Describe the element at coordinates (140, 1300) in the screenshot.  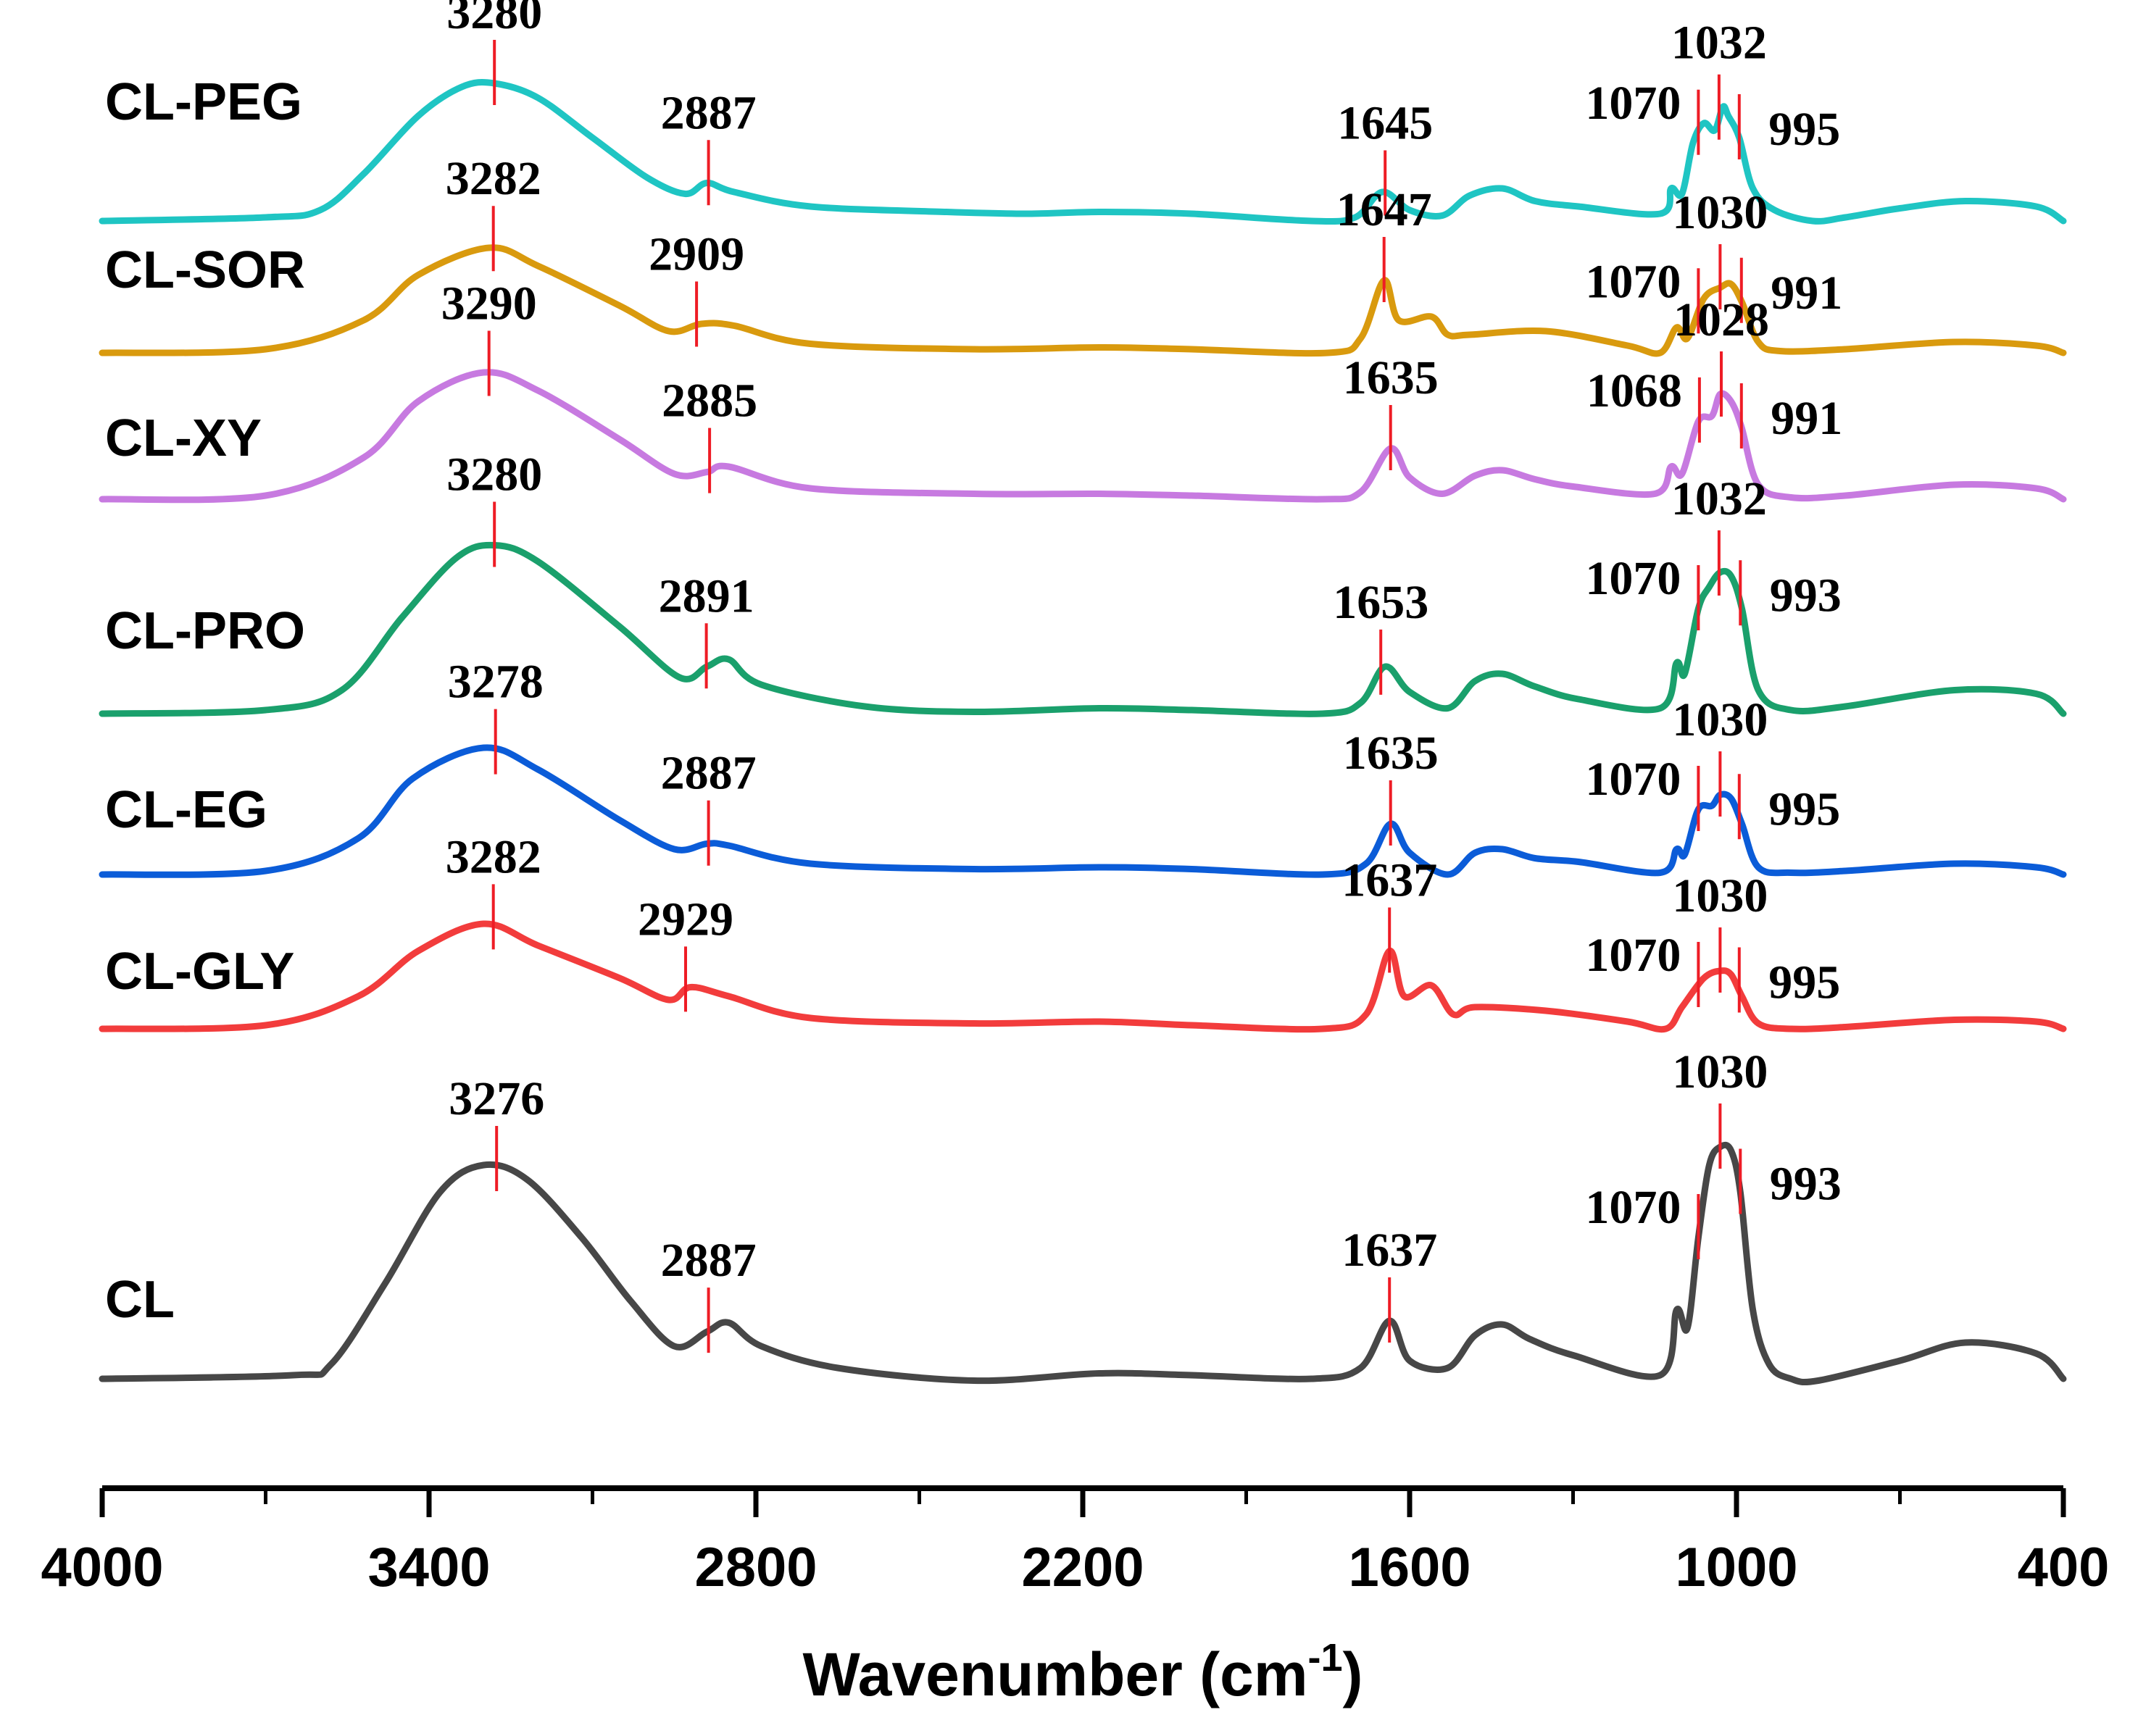
I see `series-name-label: CL` at that location.